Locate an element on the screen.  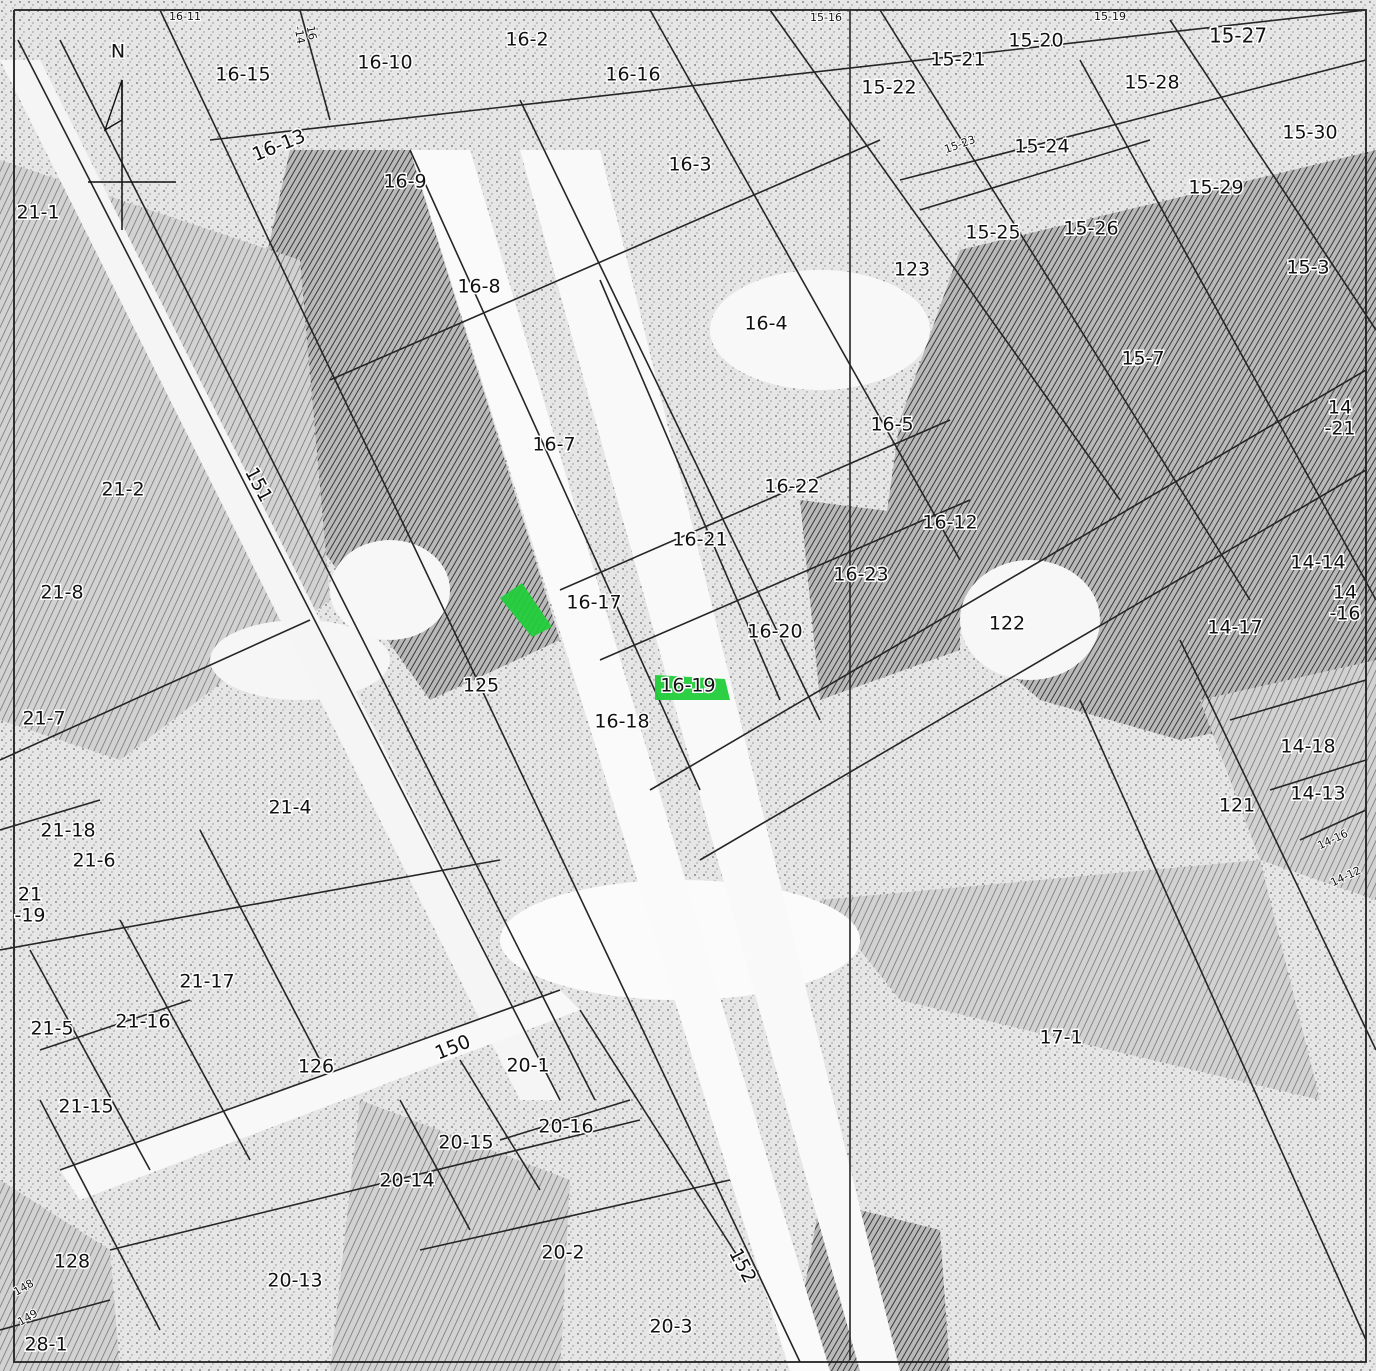
parcel-label: 15-3 is located at coordinates (1307, 268).